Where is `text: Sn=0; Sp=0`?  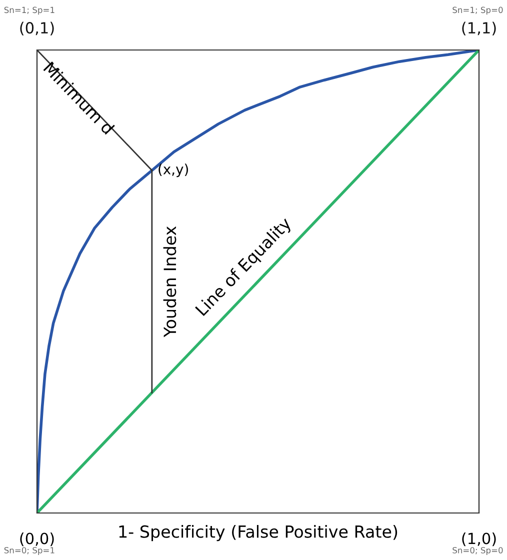
text: Sn=0; Sp=0 is located at coordinates (477, 551).